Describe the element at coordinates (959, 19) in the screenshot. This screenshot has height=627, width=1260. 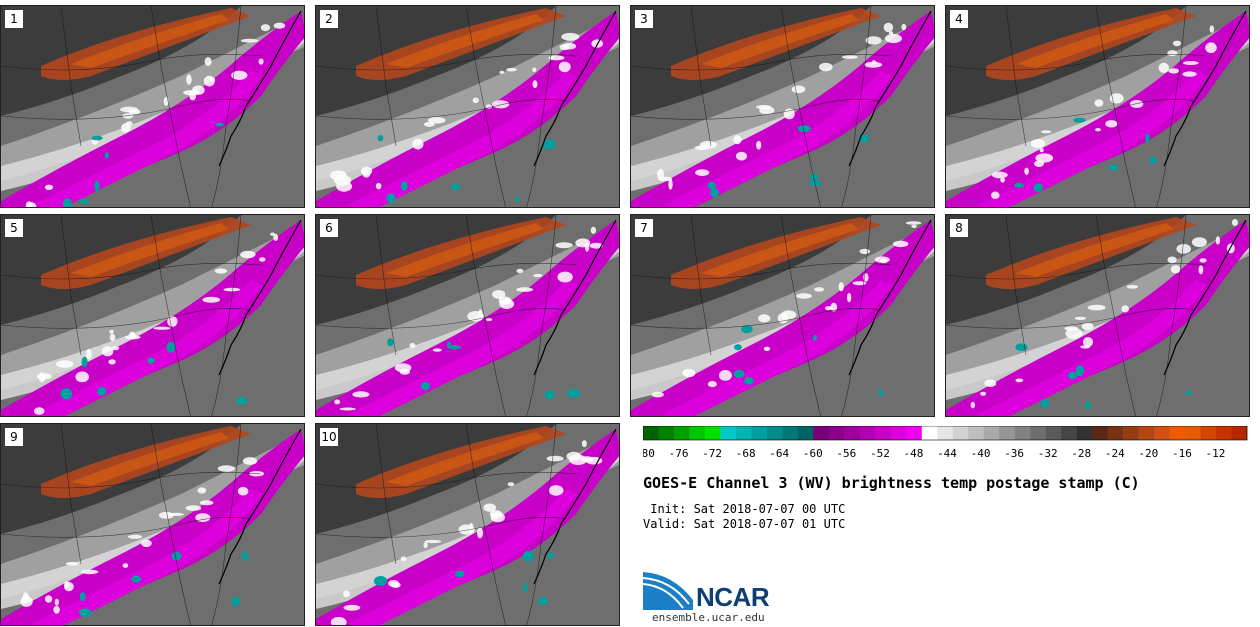
I see `panel-number: 4` at that location.